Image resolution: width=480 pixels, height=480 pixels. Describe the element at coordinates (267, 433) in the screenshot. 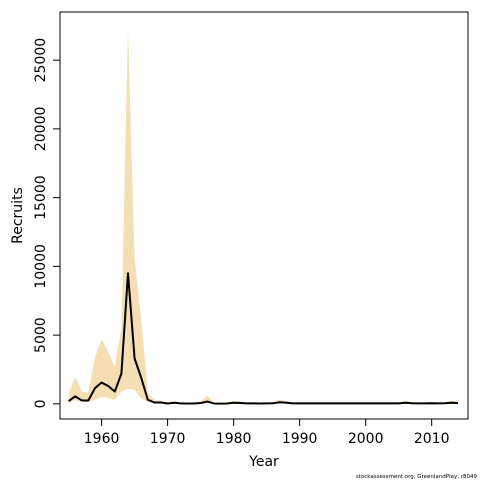

I see `x-axis: 1960 1970 1980 1990 2000 2010` at that location.